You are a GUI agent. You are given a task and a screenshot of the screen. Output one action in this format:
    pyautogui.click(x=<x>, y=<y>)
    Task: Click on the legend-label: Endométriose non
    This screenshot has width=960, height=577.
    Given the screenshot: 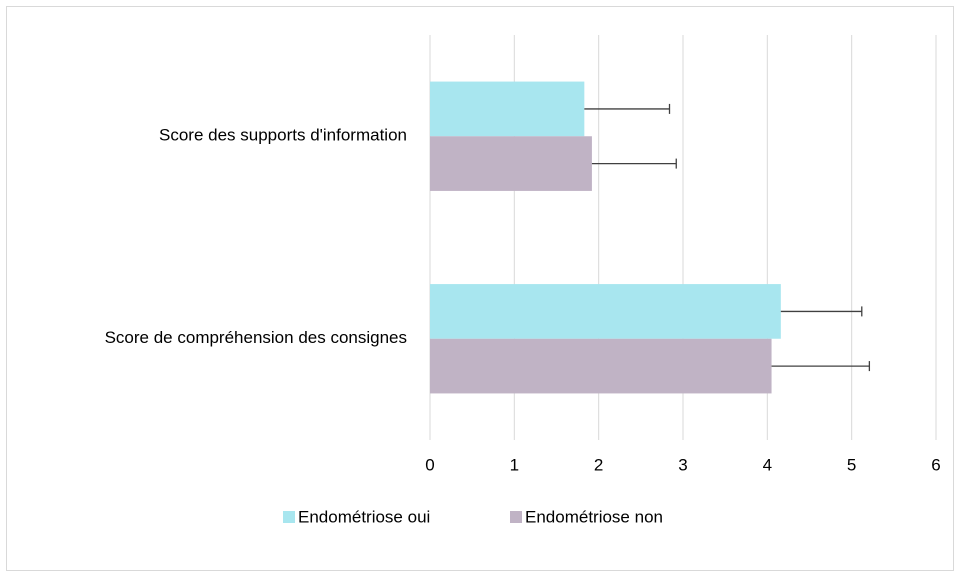 What is the action you would take?
    pyautogui.click(x=594, y=516)
    